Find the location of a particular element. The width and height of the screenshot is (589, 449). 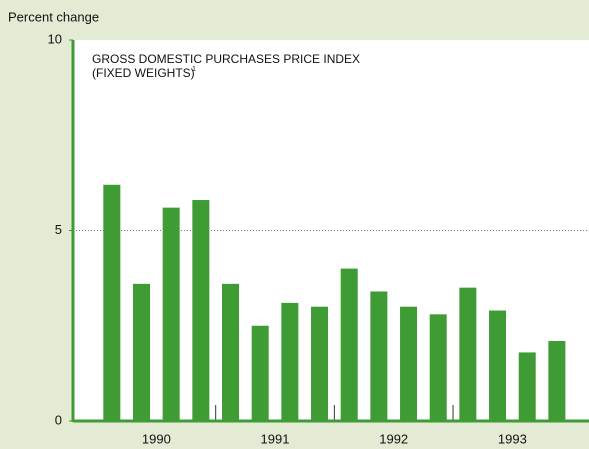

x-group-label: 1992 is located at coordinates (393, 438).